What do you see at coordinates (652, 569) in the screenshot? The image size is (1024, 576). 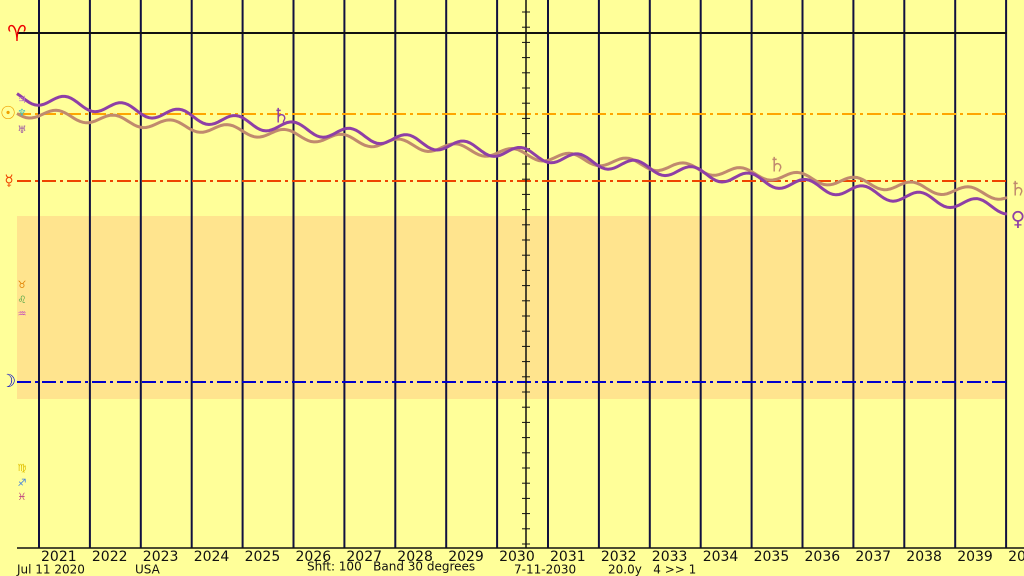 I see `footer-span: 20.0y 4 >> 1` at bounding box center [652, 569].